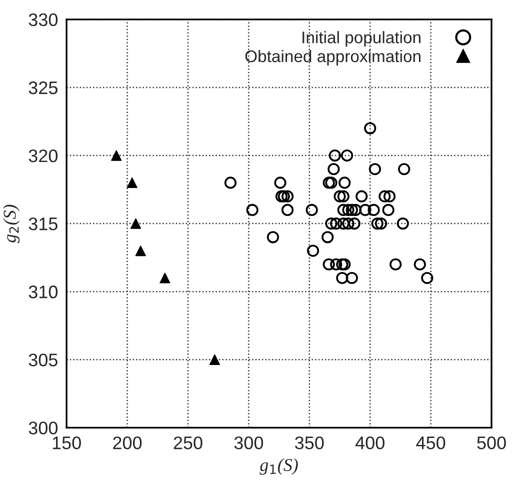 The height and width of the screenshot is (486, 512). What do you see at coordinates (431, 443) in the screenshot?
I see `x-tick-label: 450` at bounding box center [431, 443].